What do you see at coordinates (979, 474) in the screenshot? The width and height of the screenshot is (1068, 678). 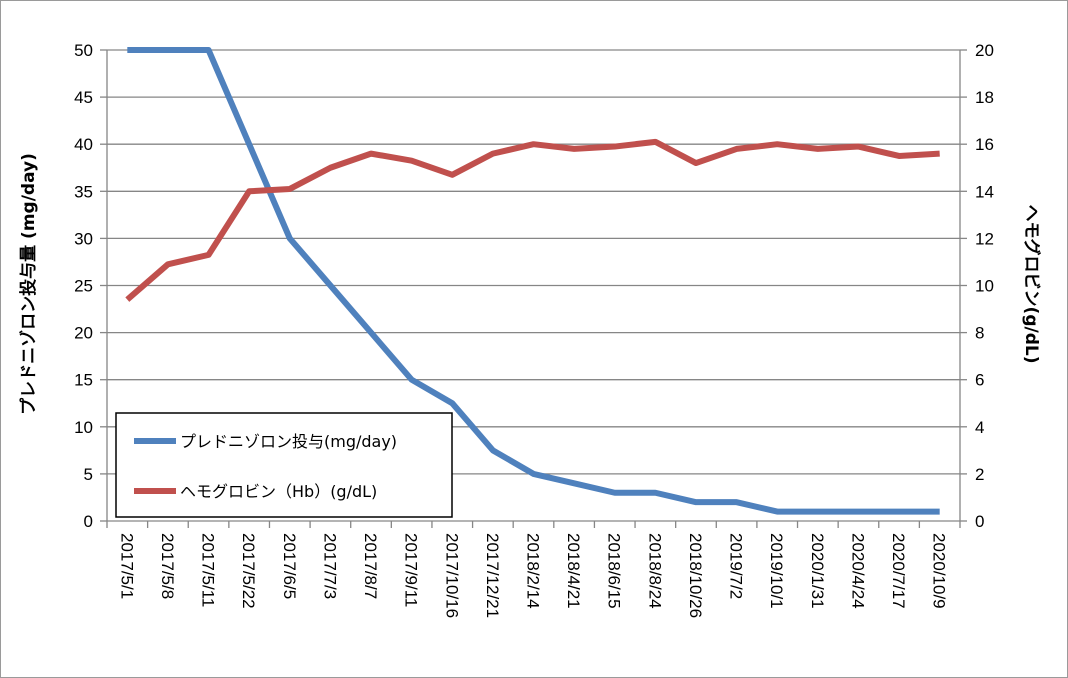 I see `y2-tick-label: 2` at bounding box center [979, 474].